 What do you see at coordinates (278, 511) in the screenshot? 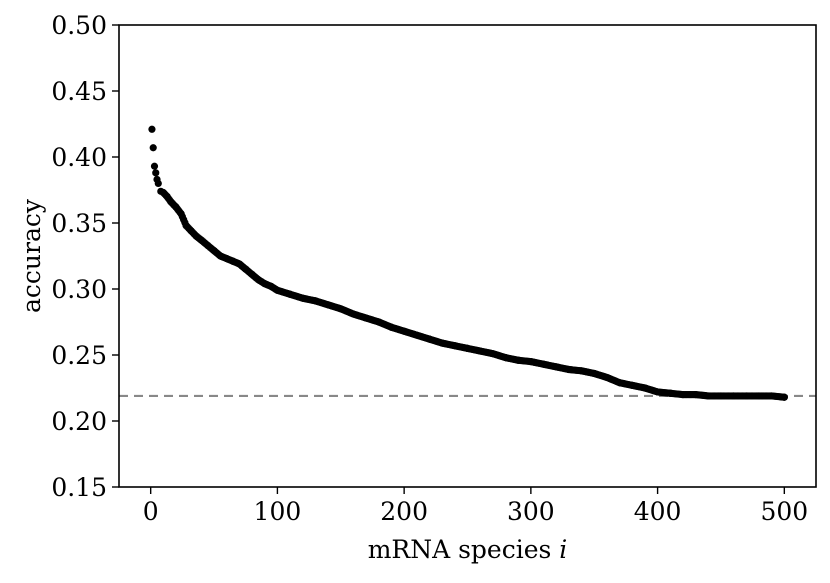
I see `x-tick-label: 100` at bounding box center [278, 511].